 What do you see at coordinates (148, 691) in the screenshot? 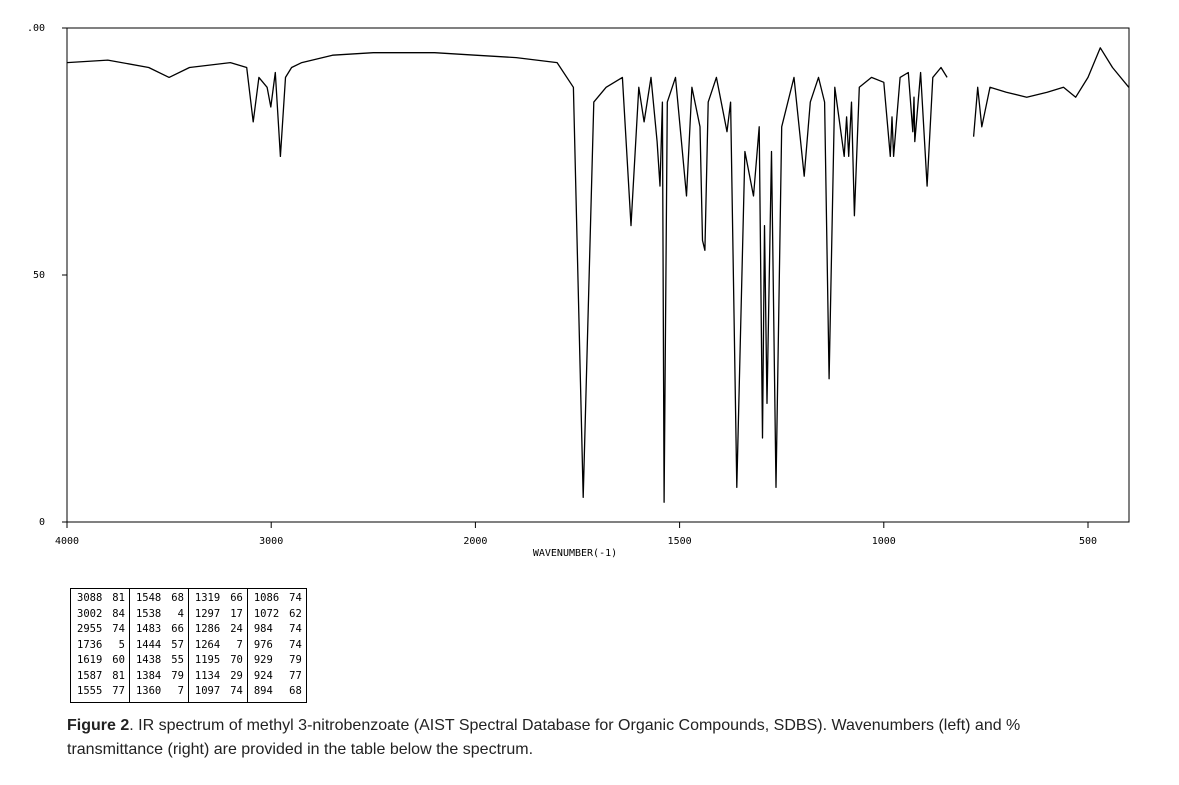
I see `wavenumber: 1360` at bounding box center [148, 691].